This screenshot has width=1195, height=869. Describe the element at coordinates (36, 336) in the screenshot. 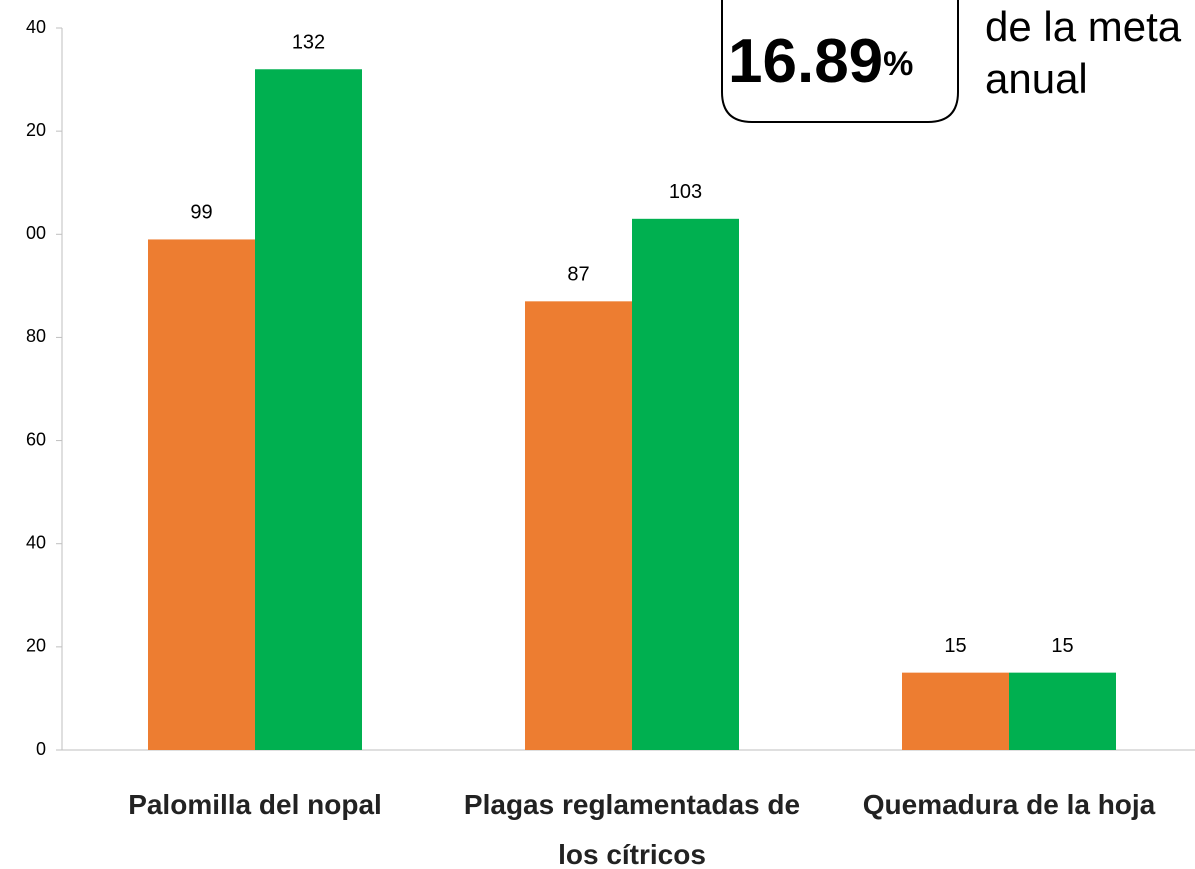

I see `y-tick-label: 80` at that location.